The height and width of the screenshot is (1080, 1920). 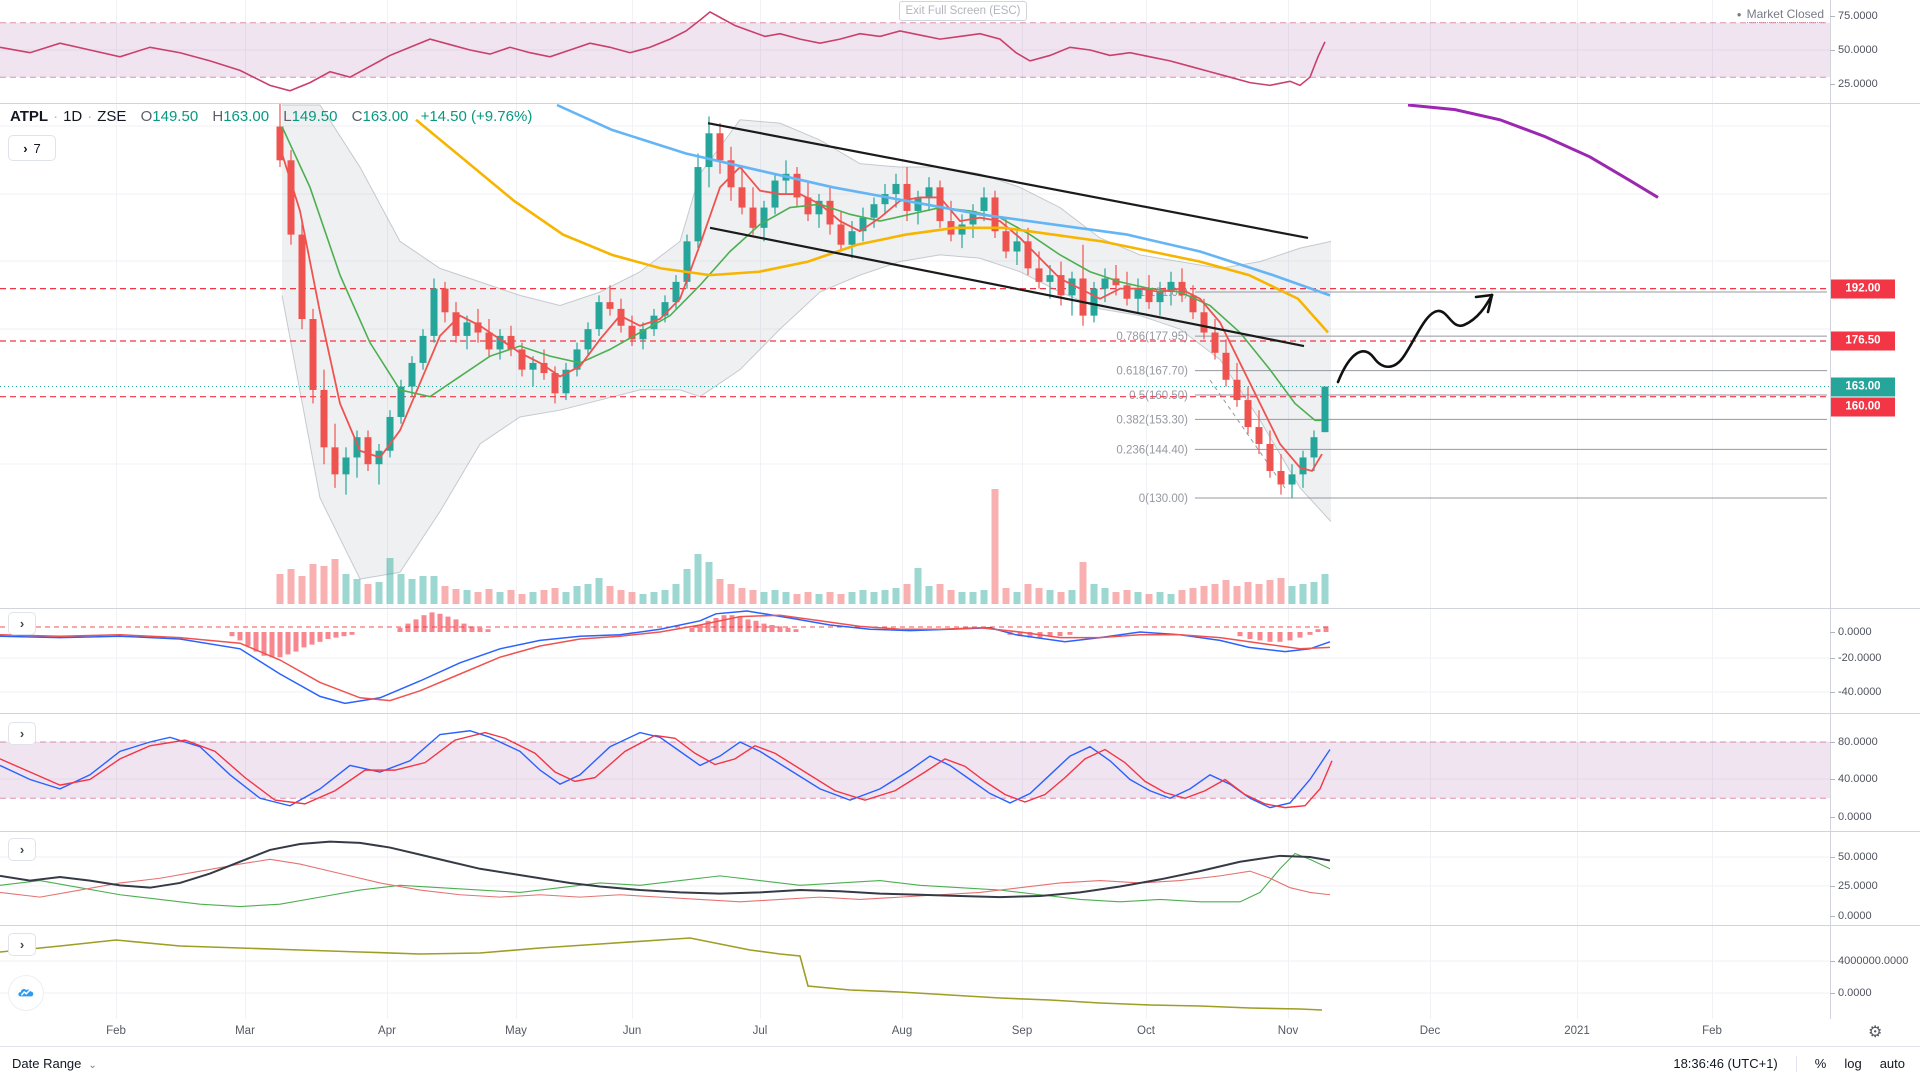 What do you see at coordinates (915, 769) in the screenshot?
I see `stochastic-pane` at bounding box center [915, 769].